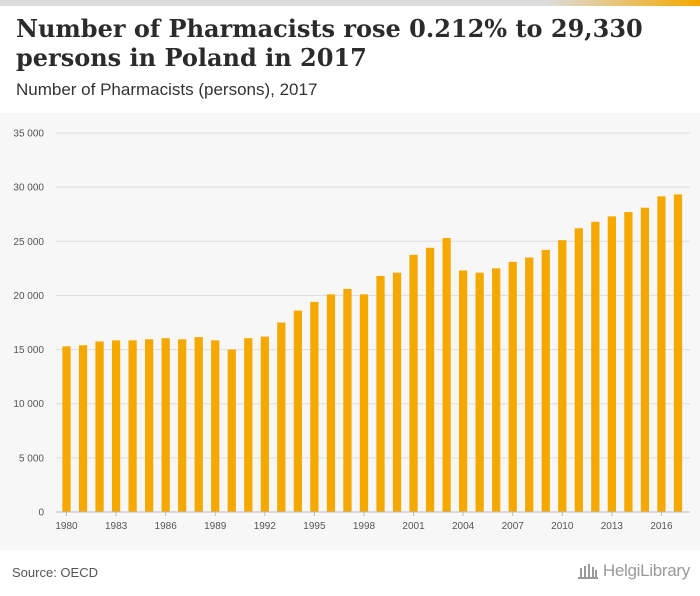 The image size is (700, 596). Describe the element at coordinates (612, 526) in the screenshot. I see `x-tick-label: 2013` at that location.